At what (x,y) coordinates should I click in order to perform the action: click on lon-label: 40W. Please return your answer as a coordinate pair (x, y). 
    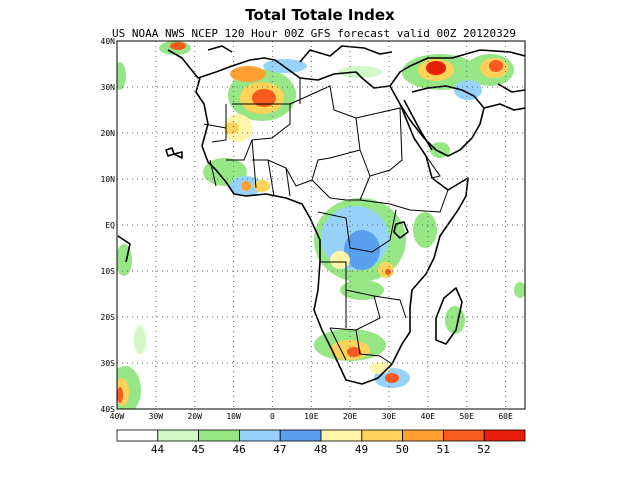
    Looking at the image, I should click on (117, 416).